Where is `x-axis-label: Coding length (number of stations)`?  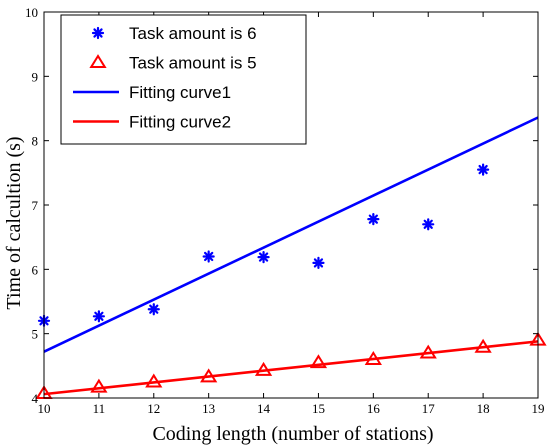
x-axis-label: Coding length (number of stations) is located at coordinates (292, 434).